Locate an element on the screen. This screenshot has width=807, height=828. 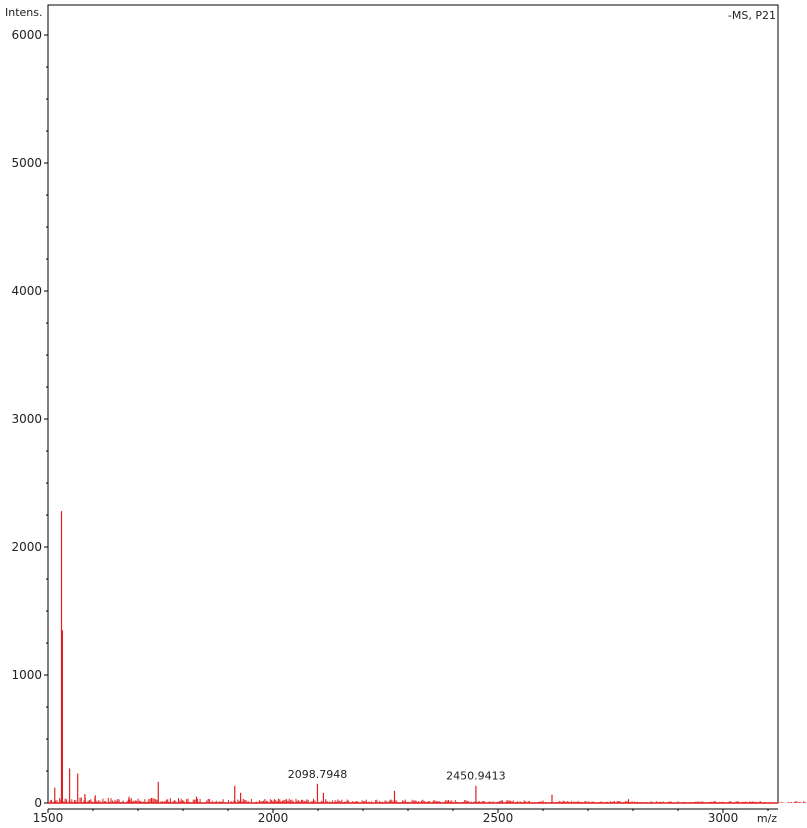
x-tick-label: 3000 is located at coordinates (723, 818).